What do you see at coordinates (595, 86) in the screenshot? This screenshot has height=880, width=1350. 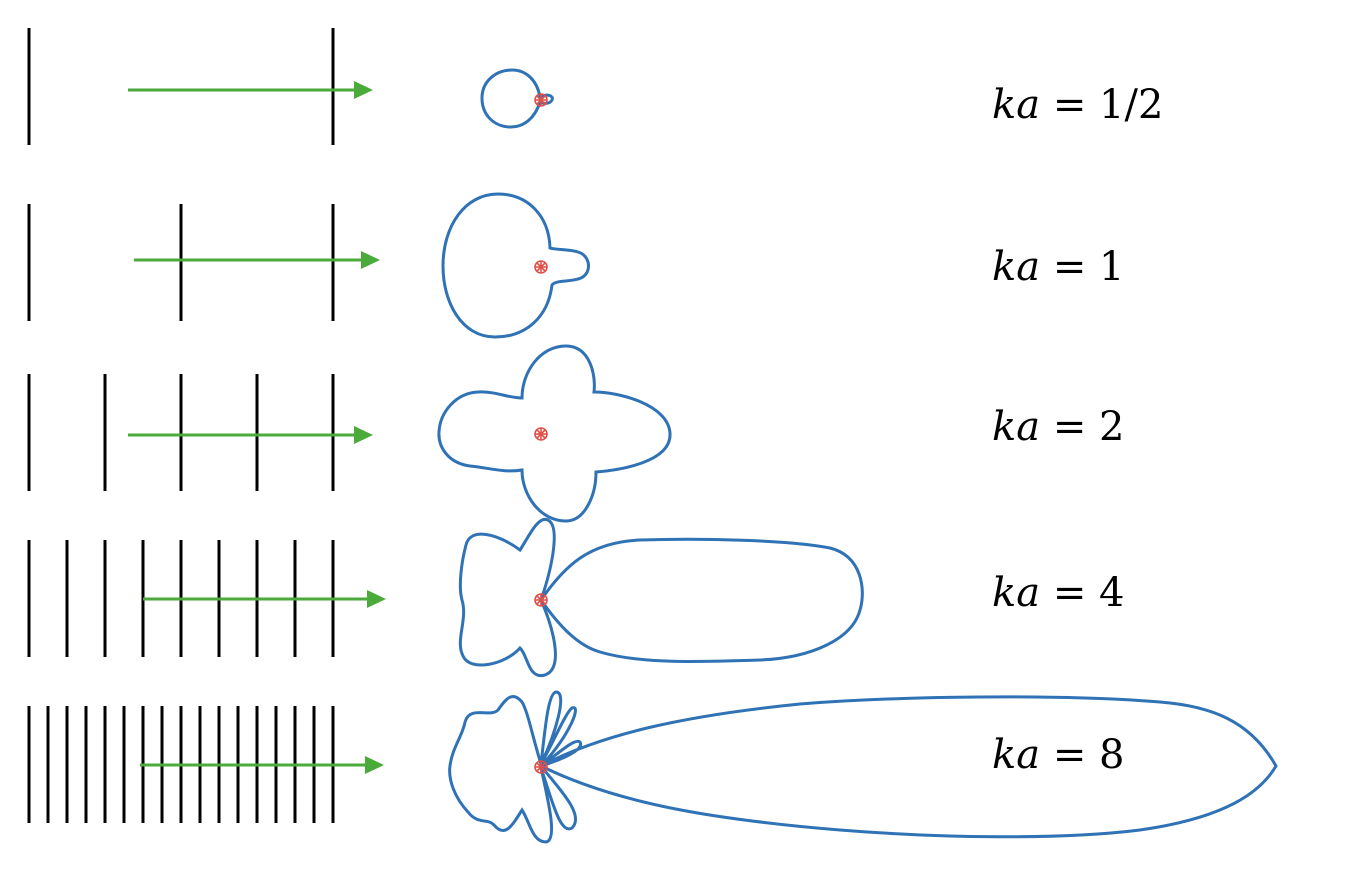 I see `row-ka-half: ka = 1/2` at bounding box center [595, 86].